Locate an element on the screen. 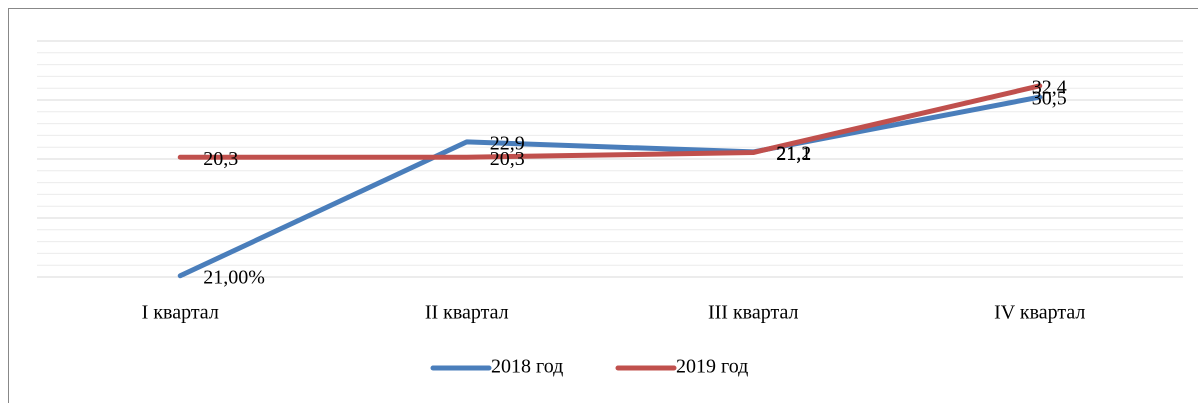 This screenshot has height=408, width=1198. x-tick-label: IV квартал is located at coordinates (1039, 313).